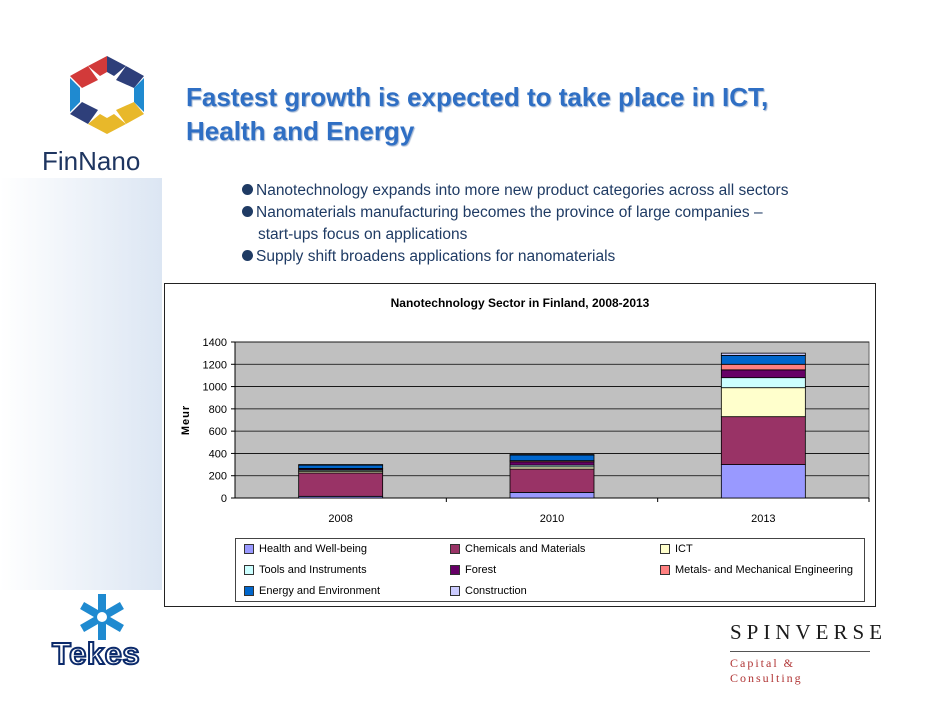  Describe the element at coordinates (186, 420) in the screenshot. I see `y-axis-label: Meur` at that location.